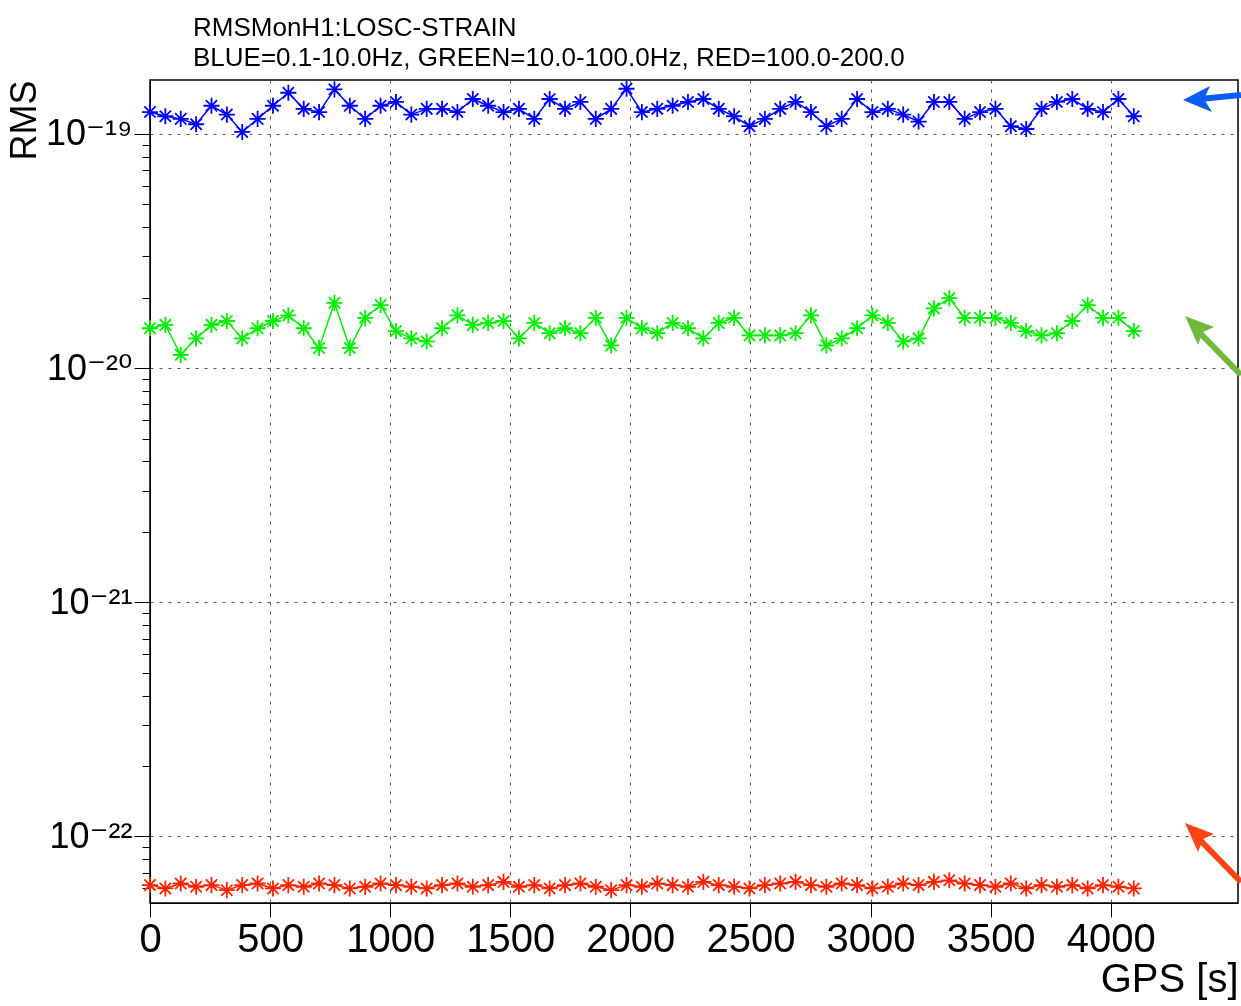 The height and width of the screenshot is (1006, 1241). What do you see at coordinates (871, 937) in the screenshot?
I see `x-tick-label: 3000` at bounding box center [871, 937].